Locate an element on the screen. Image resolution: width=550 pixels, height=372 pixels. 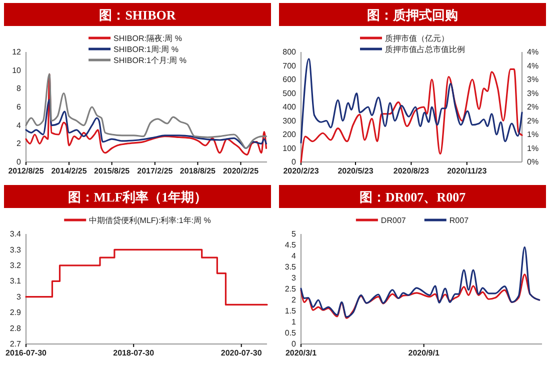
y-tick-label: 2.7 is located at coordinates (16, 344).